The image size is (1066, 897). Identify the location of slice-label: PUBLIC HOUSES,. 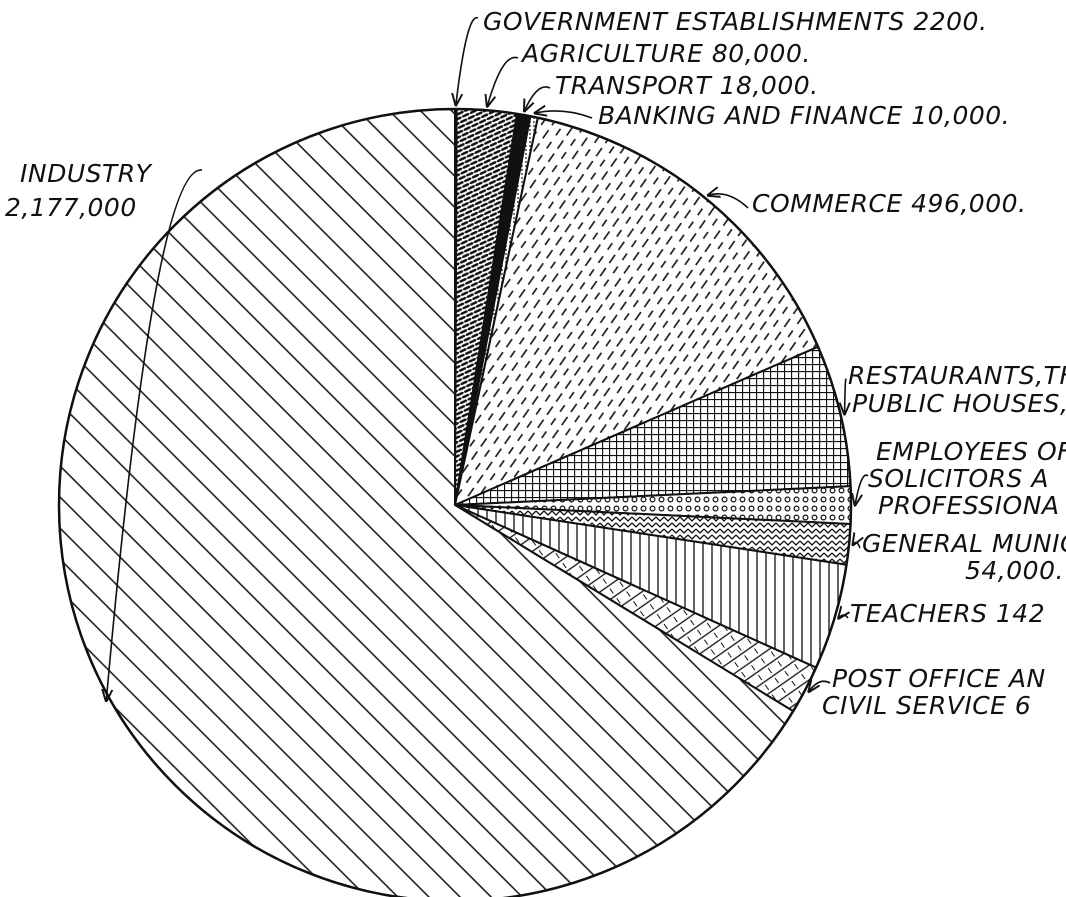
(959, 403).